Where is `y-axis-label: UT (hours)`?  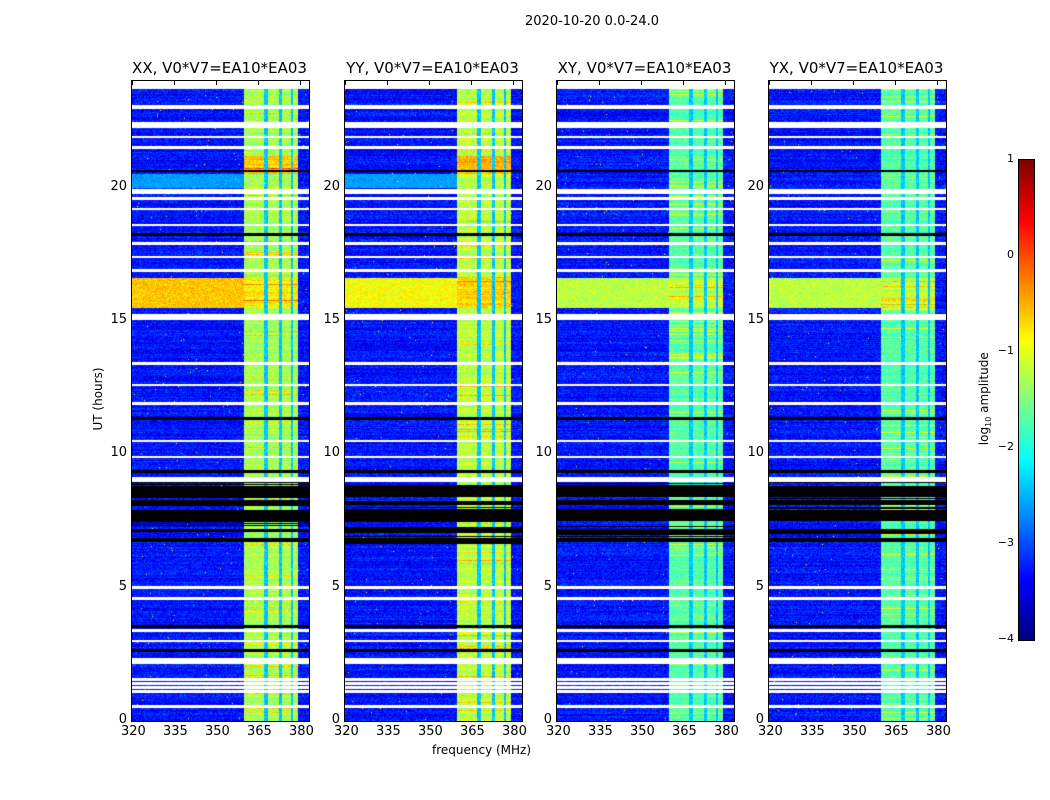 y-axis-label: UT (hours) is located at coordinates (98, 399).